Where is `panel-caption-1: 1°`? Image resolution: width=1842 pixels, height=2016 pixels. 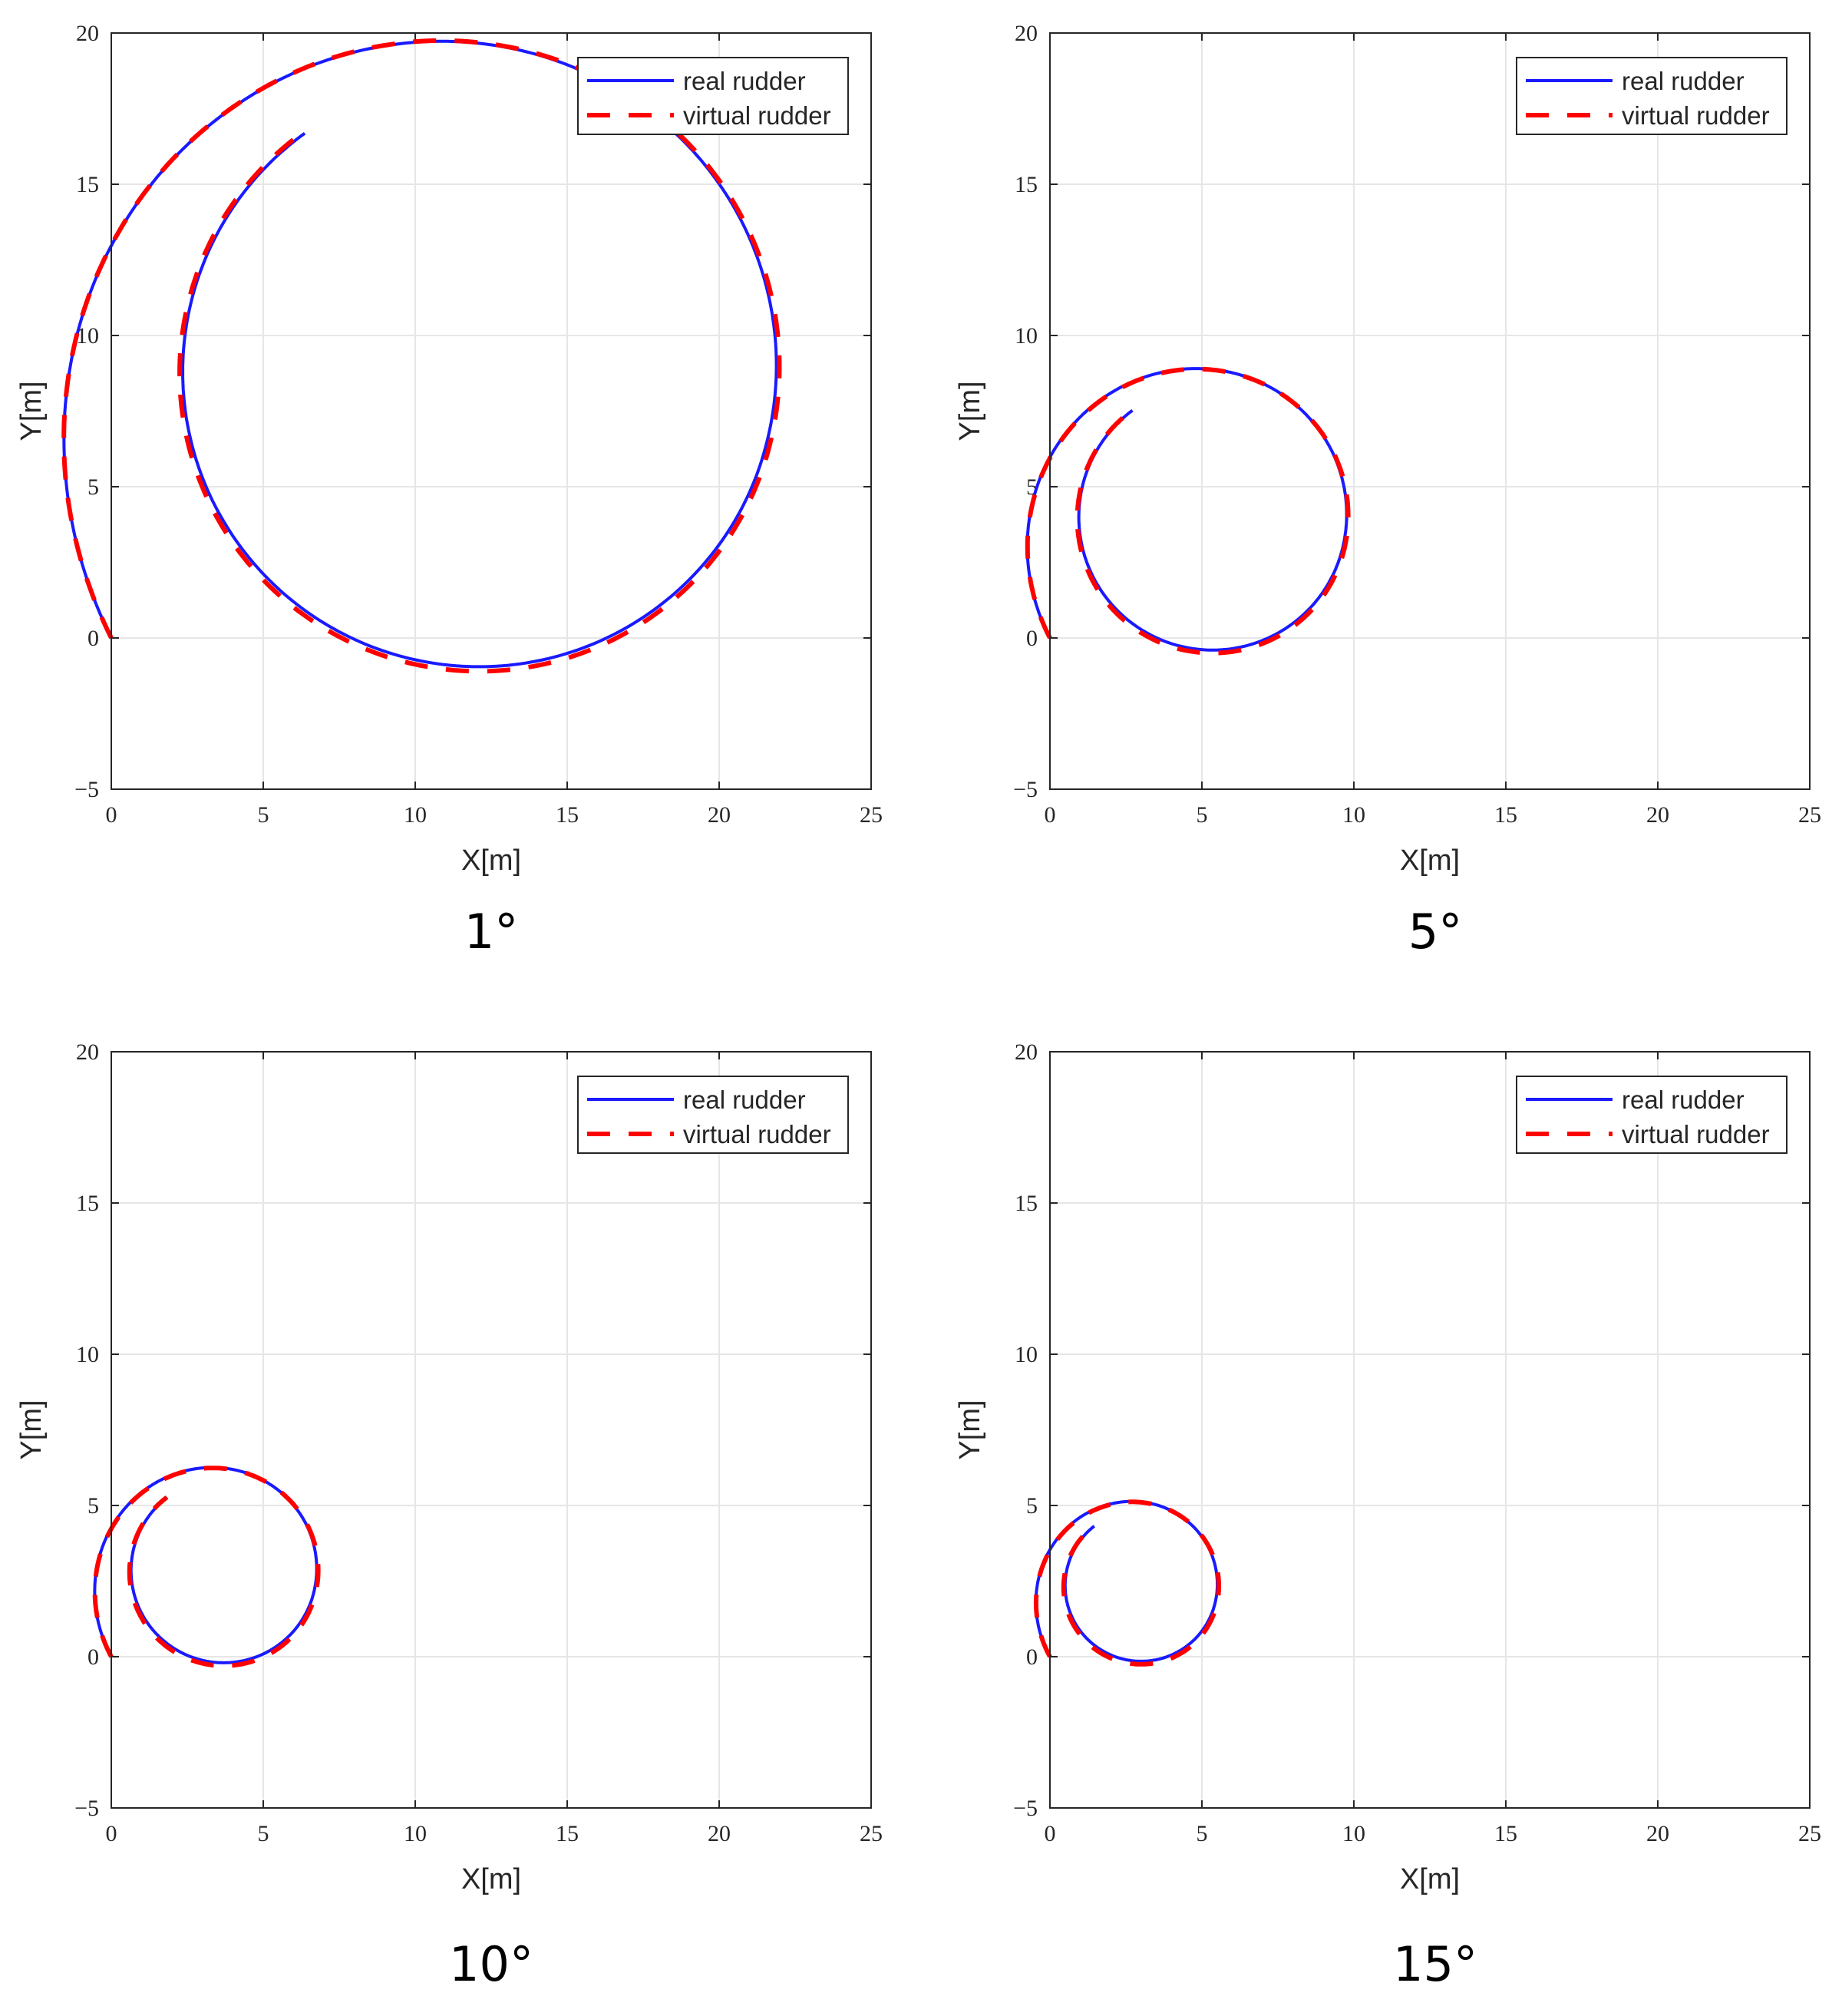
panel-caption-1: 1° is located at coordinates (491, 932).